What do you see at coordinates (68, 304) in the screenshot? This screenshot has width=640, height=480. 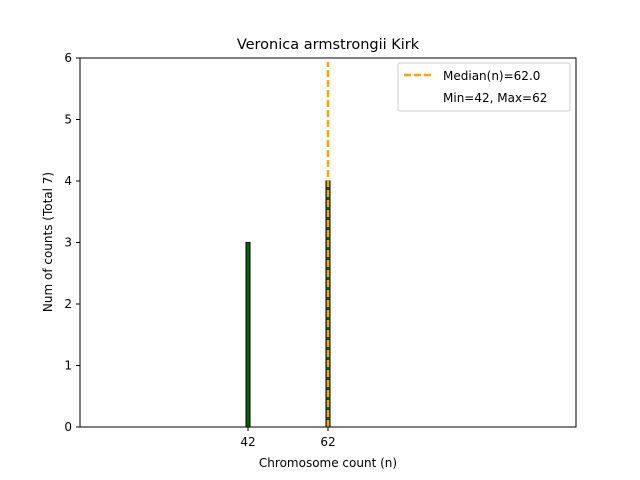 I see `y-tick-label: 2` at bounding box center [68, 304].